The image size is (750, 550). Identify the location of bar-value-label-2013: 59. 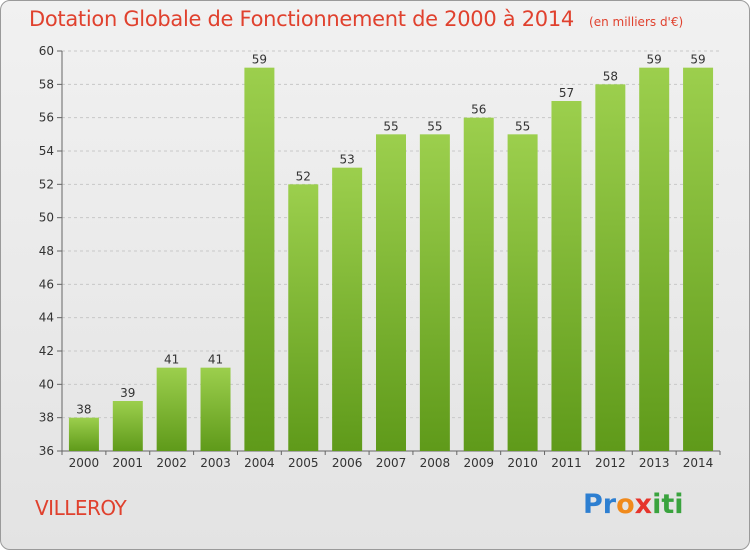
(654, 60).